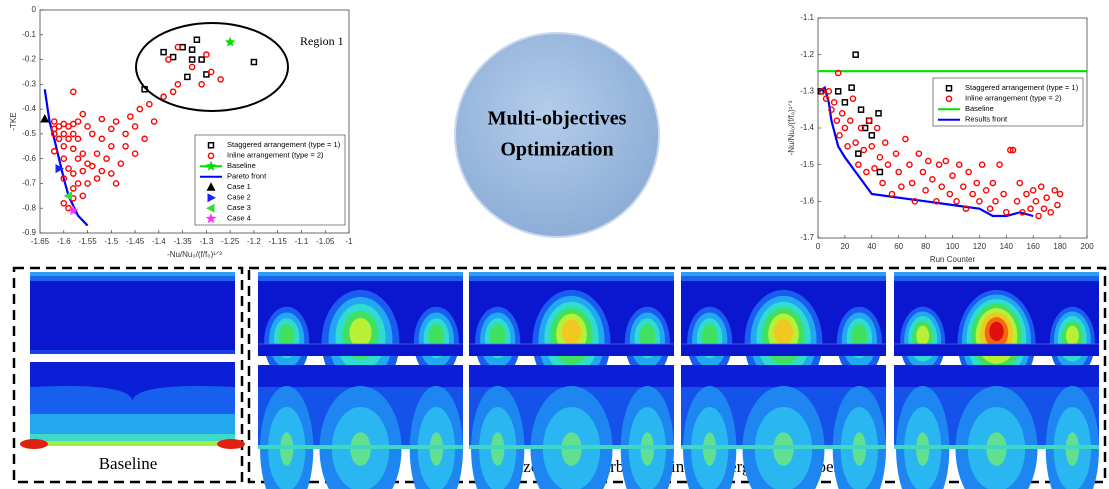 This screenshot has height=489, width=1109. I want to click on x-tick-label: 100, so click(953, 246).